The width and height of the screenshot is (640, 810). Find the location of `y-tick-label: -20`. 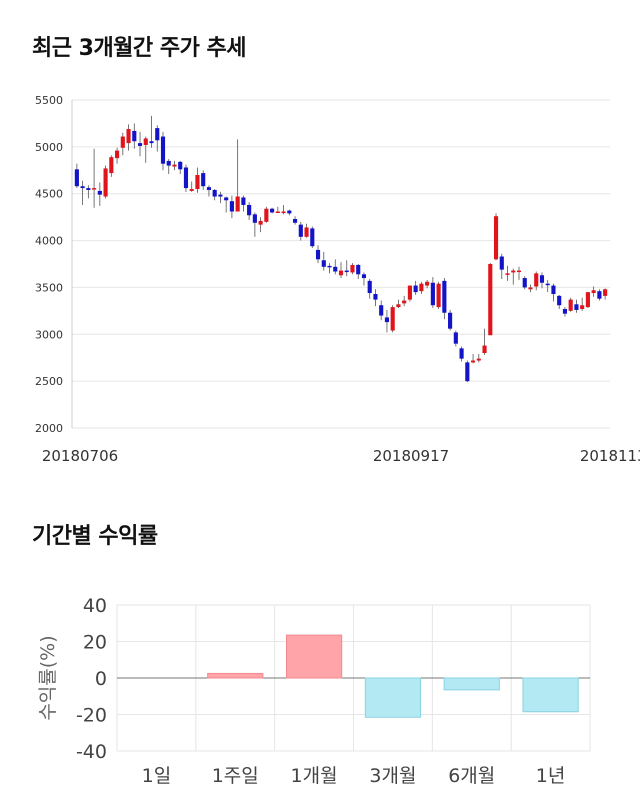

y-tick-label: -20 is located at coordinates (91, 716).